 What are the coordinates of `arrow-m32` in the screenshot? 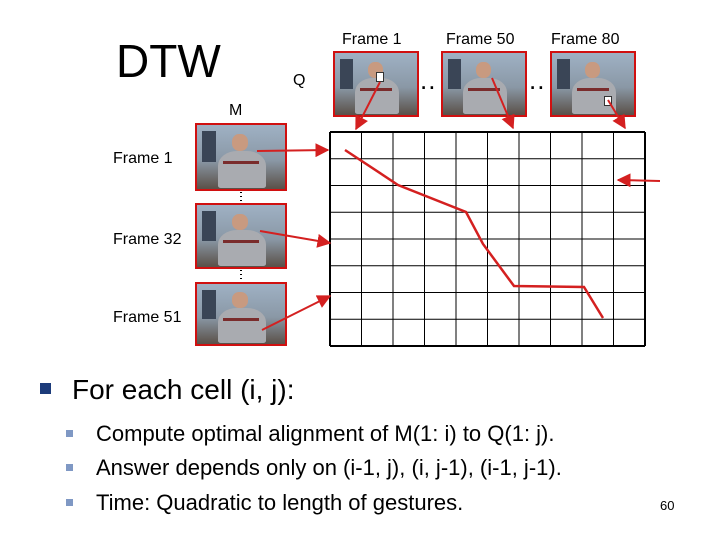 It's located at (295, 239).